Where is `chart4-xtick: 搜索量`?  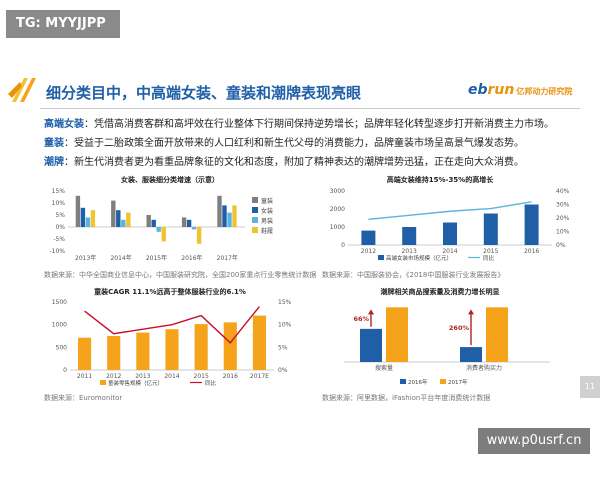 chart4-xtick: 搜索量 is located at coordinates (384, 368).